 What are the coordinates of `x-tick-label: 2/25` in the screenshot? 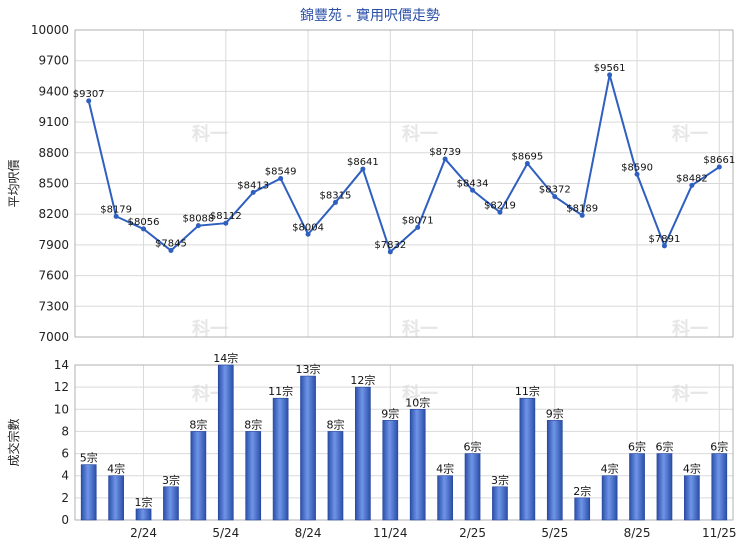 It's located at (472, 533).